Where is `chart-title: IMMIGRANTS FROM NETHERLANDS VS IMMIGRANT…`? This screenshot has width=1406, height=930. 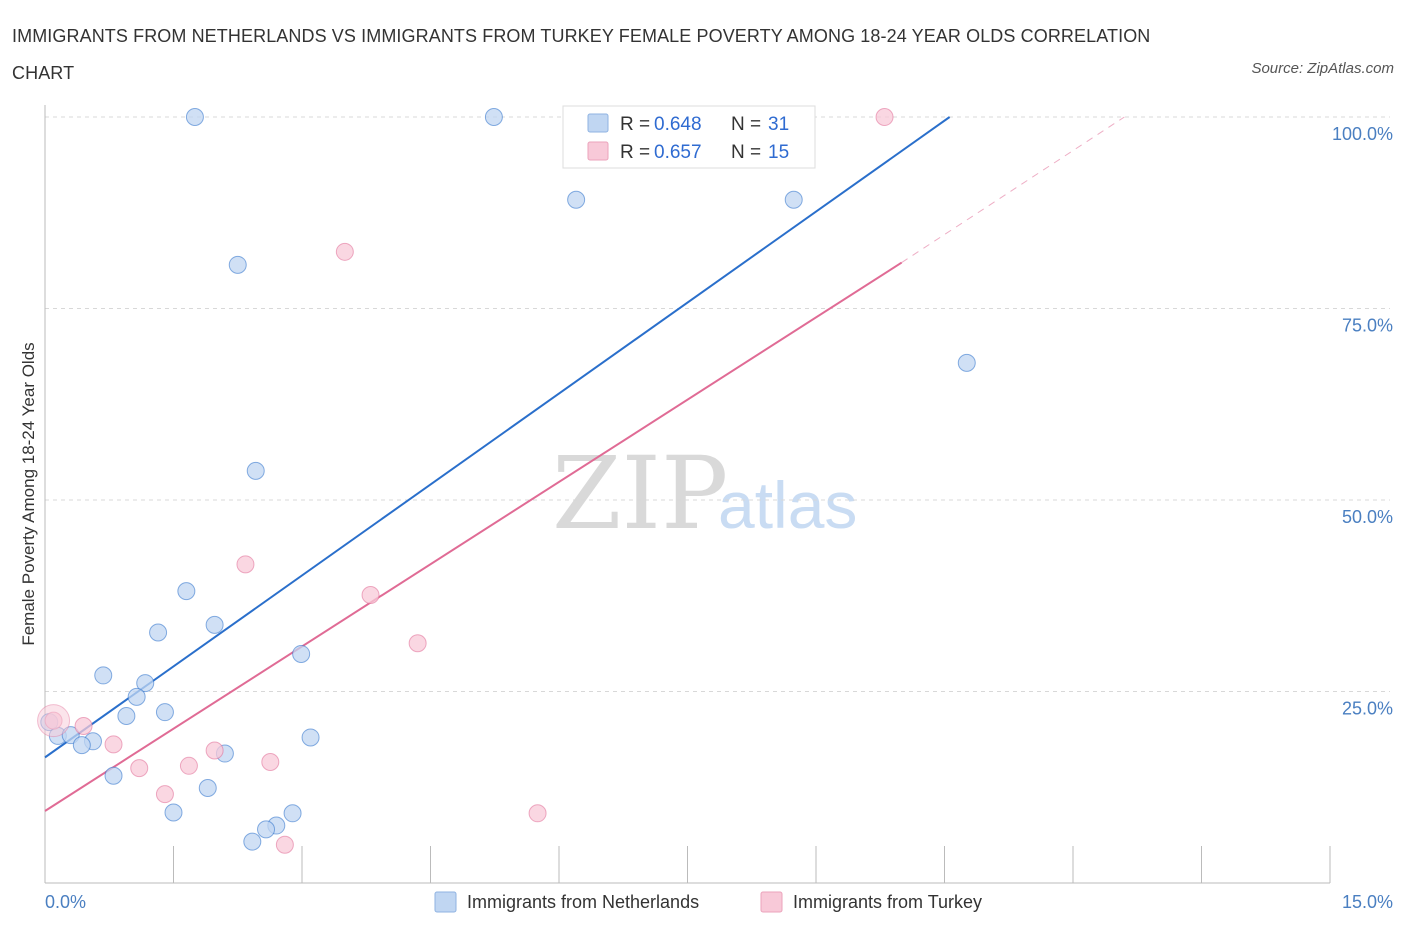
chart-title: IMMIGRANTS FROM NETHERLANDS VS IMMIGRANT… is located at coordinates (581, 54).